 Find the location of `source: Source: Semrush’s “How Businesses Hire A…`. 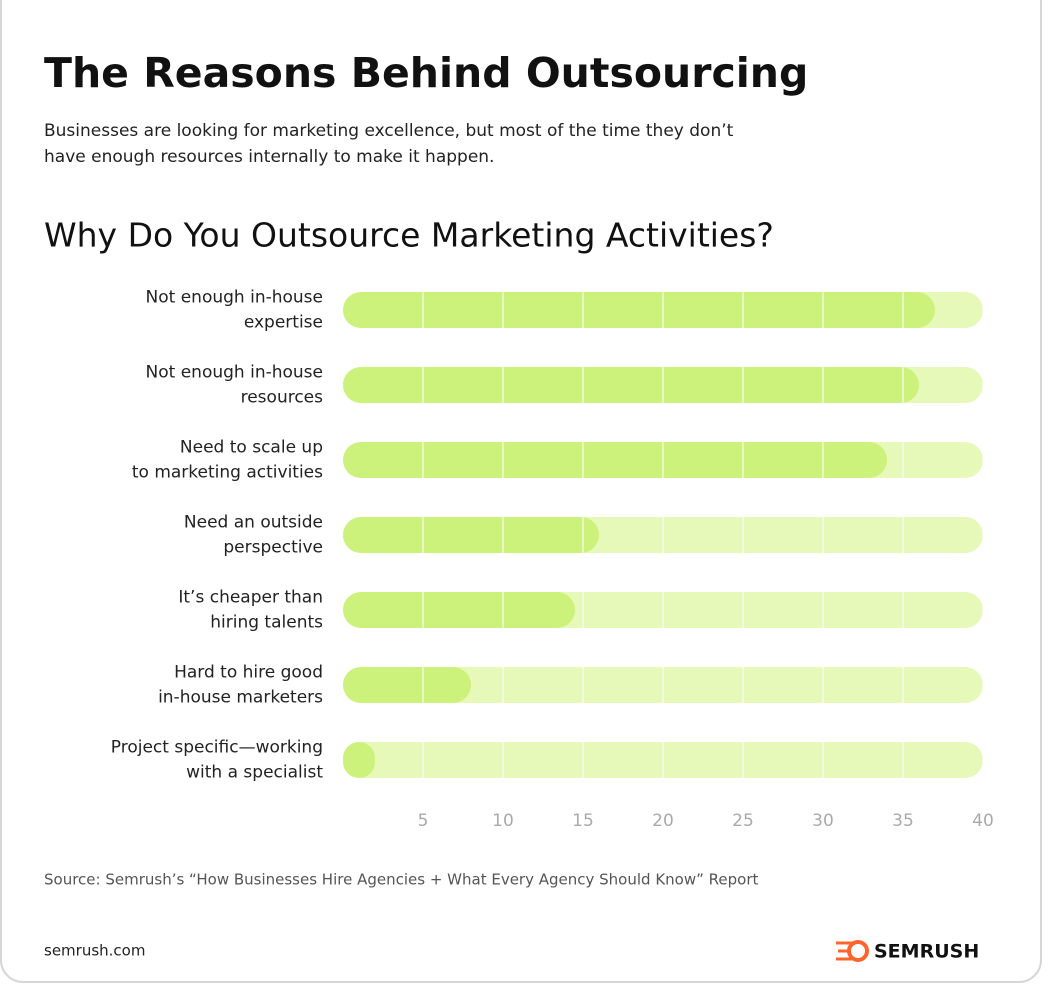

source: Source: Semrush’s “How Businesses Hire A… is located at coordinates (401, 880).